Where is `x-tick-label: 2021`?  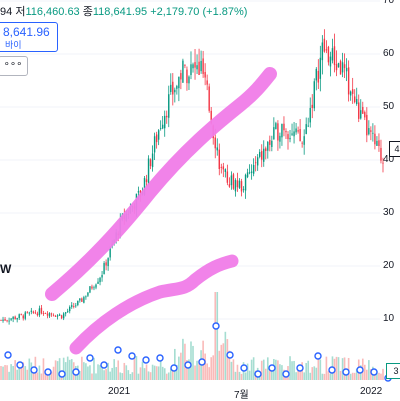
x-tick-label: 2021 is located at coordinates (119, 391).